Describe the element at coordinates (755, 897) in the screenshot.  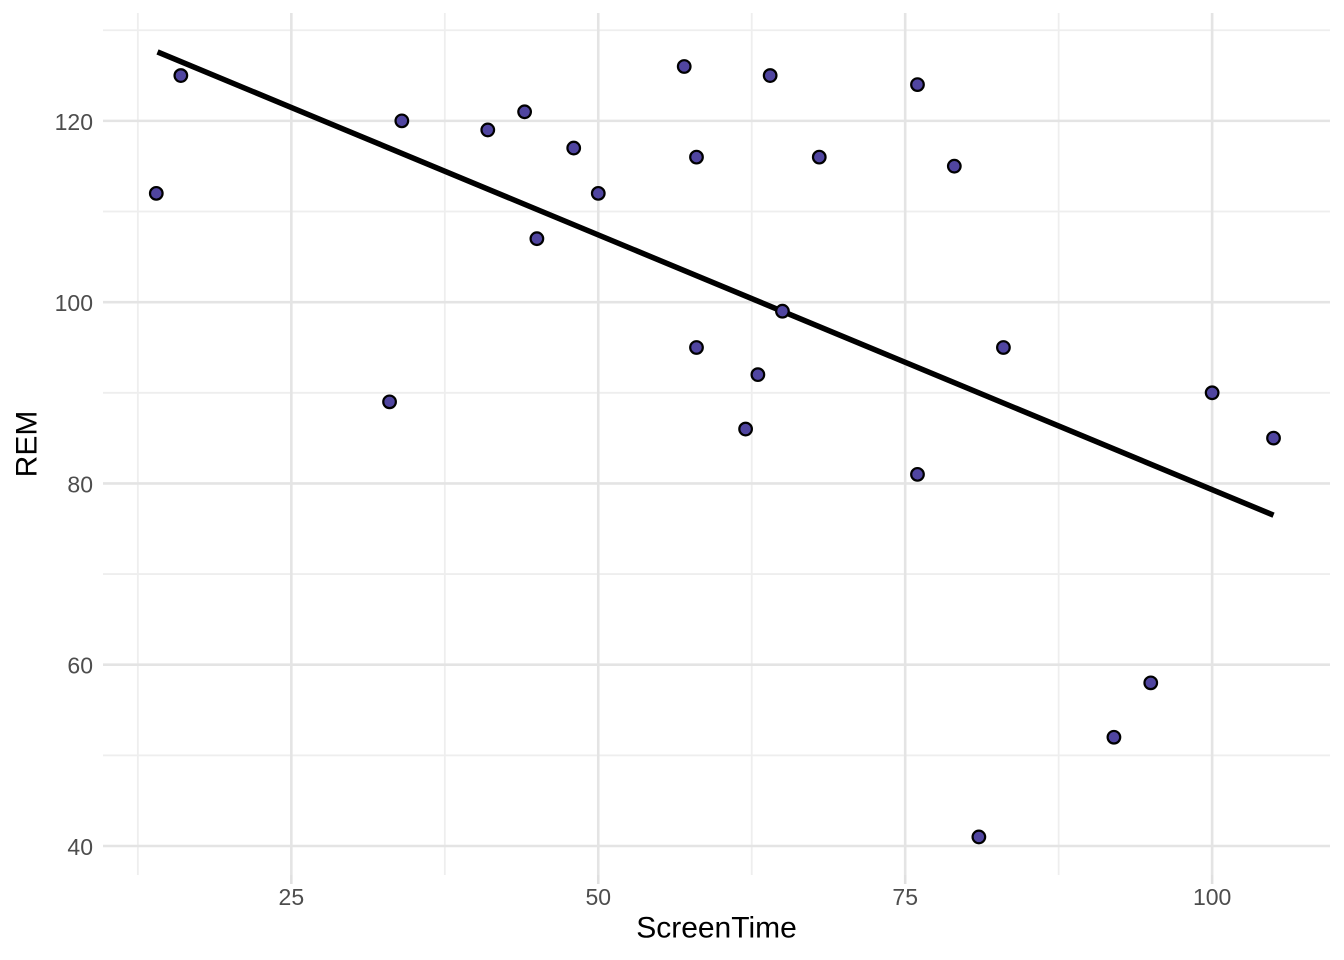
I see `x-axis-tick-labels: 25 50 75 100` at that location.